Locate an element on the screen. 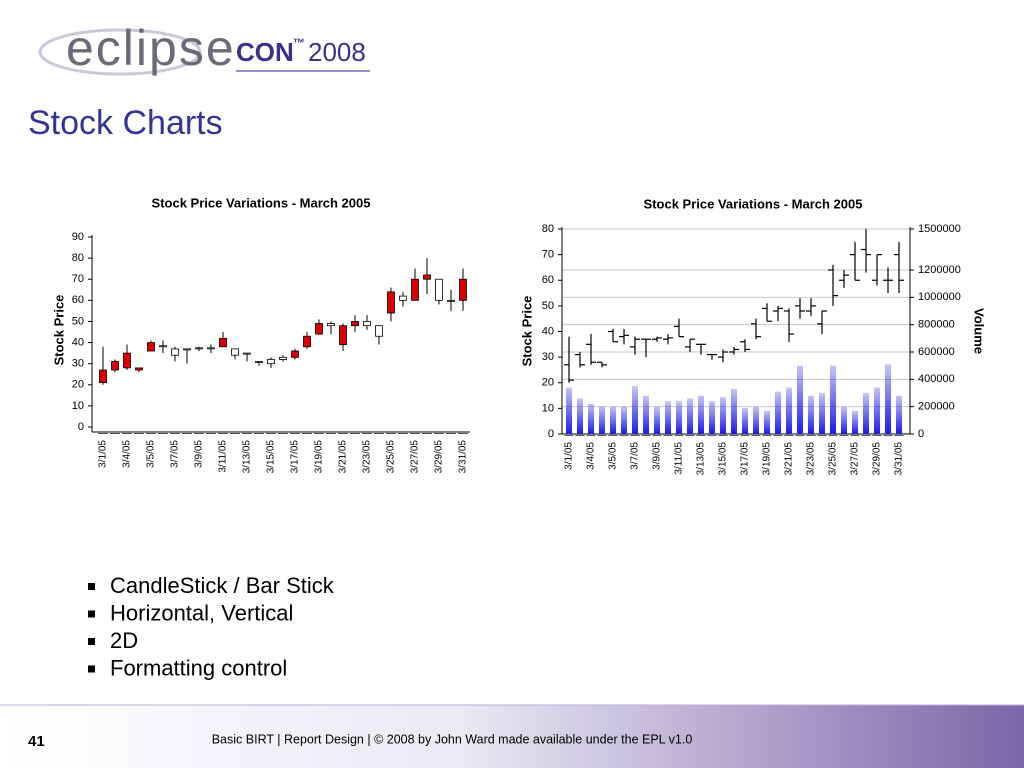  x-tick-label: 3/21/05 is located at coordinates (789, 459).